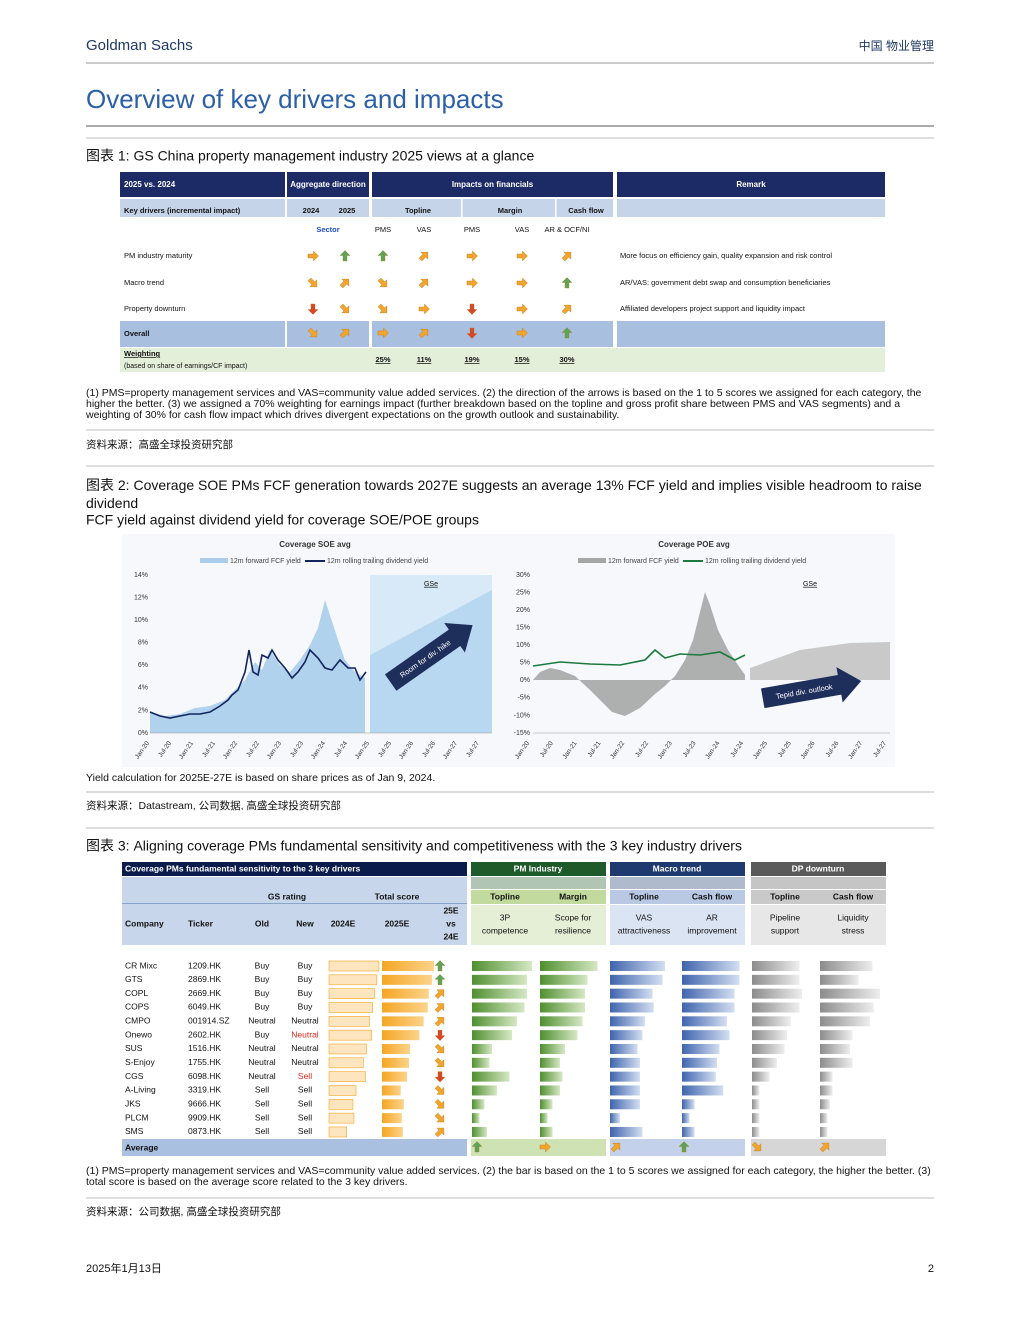  What do you see at coordinates (143, 643) in the screenshot?
I see `label: 8%` at bounding box center [143, 643].